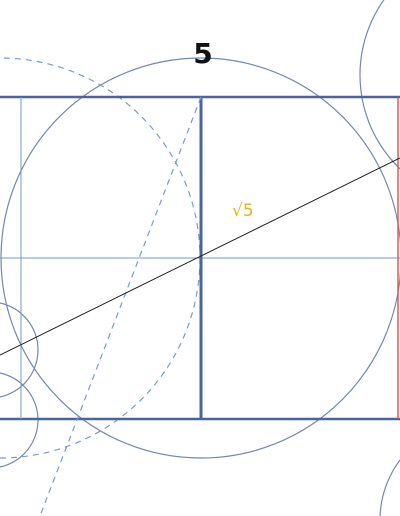 The width and height of the screenshot is (400, 516). Describe the element at coordinates (19, 350) in the screenshot. I see `left-small-circle` at that location.